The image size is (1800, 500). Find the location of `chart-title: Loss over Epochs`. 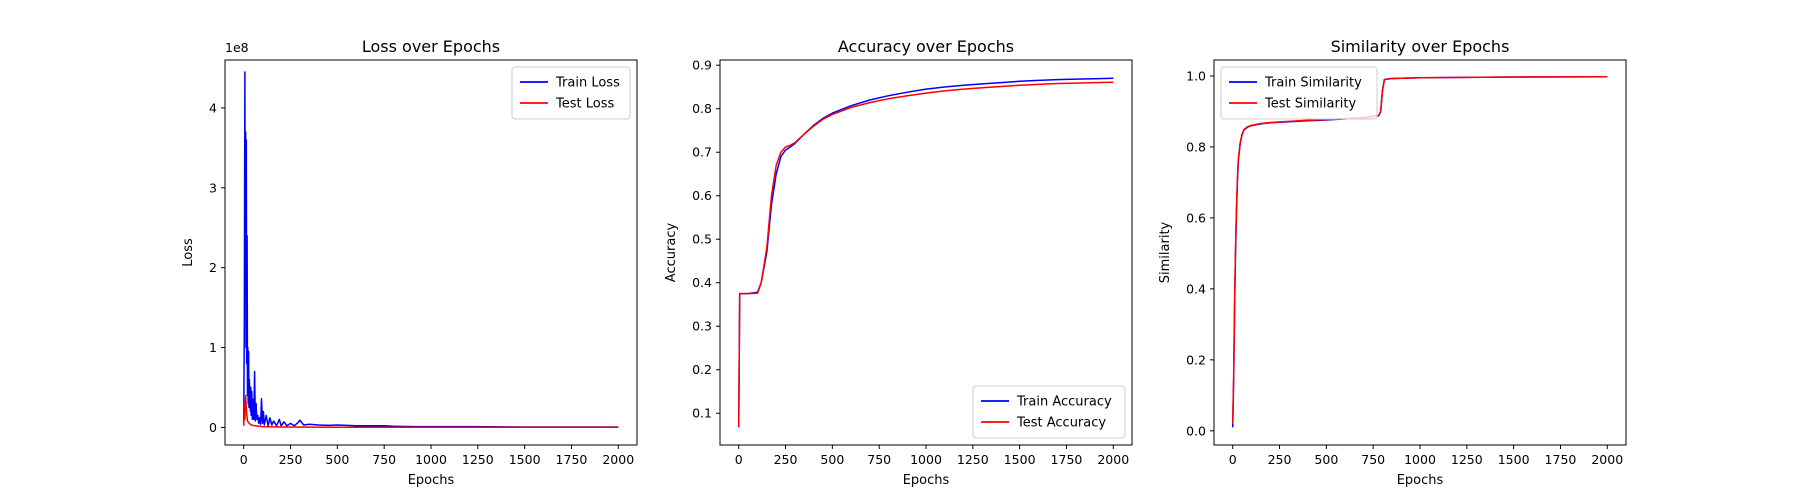

chart-title: Loss over Epochs is located at coordinates (431, 46).